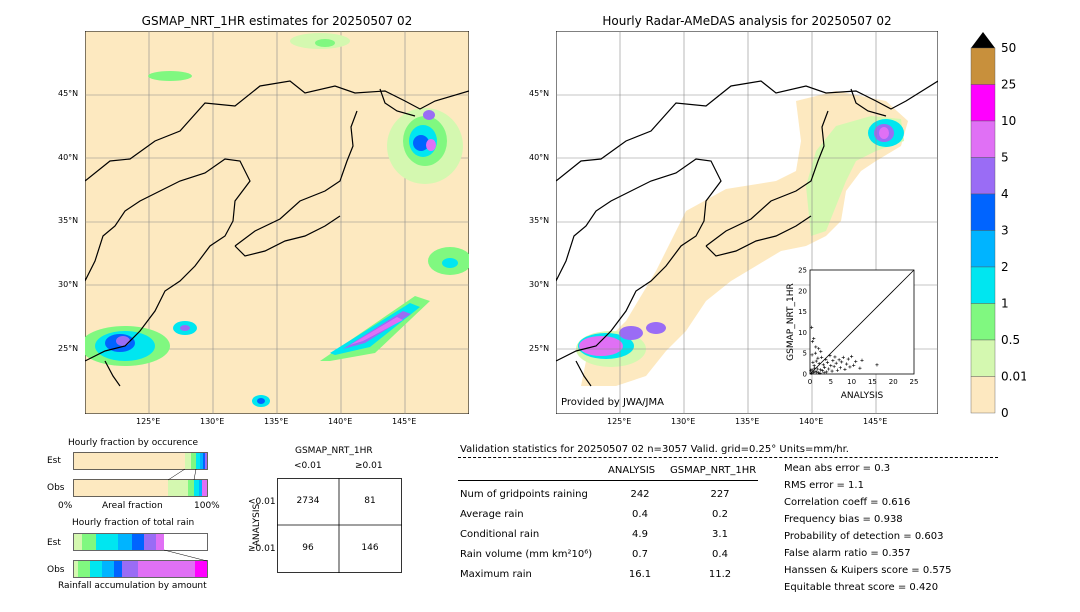 Image resolution: width=1080 pixels, height=612 pixels. Describe the element at coordinates (914, 382) in the screenshot. I see `scatter-xtick-label: 25` at that location.